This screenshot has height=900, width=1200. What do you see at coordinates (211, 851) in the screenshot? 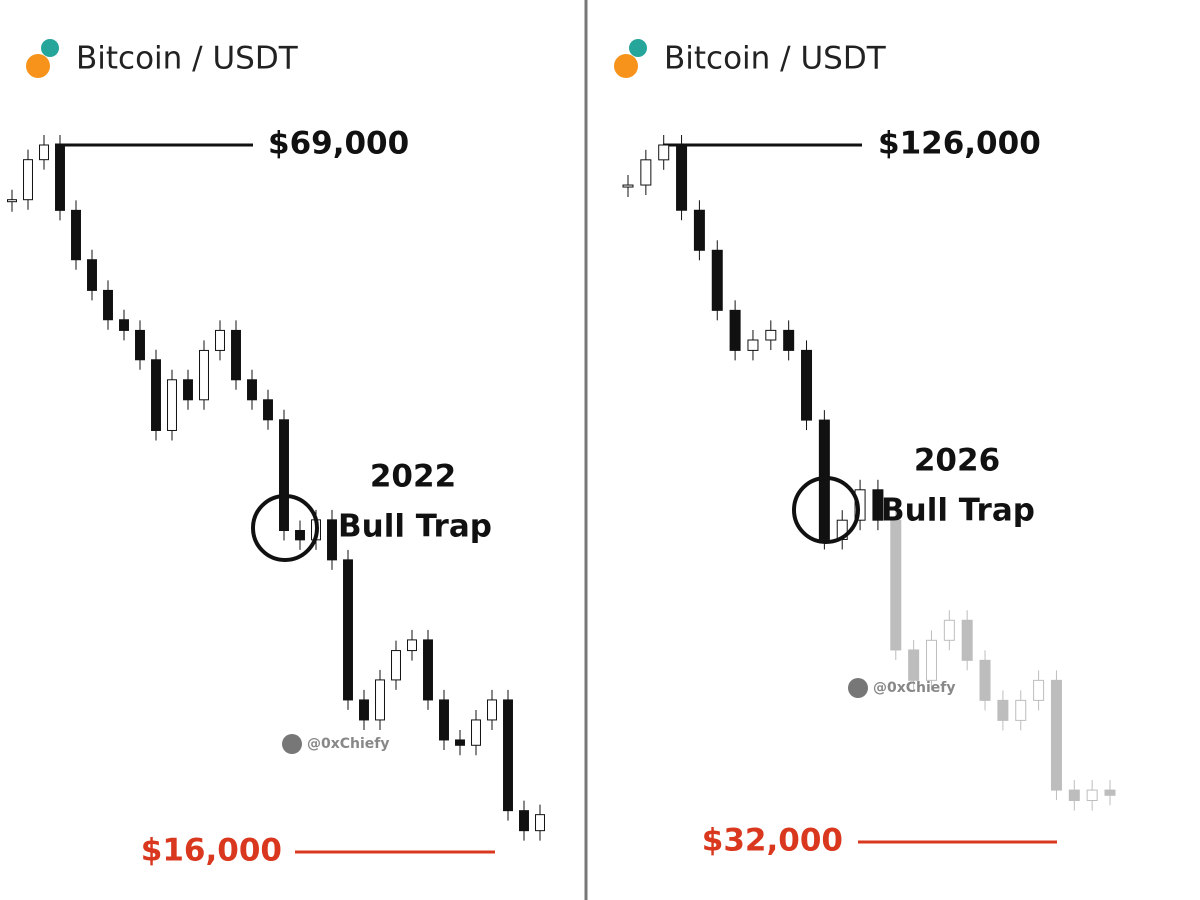
I see `low-label: $16,000` at bounding box center [211, 851].